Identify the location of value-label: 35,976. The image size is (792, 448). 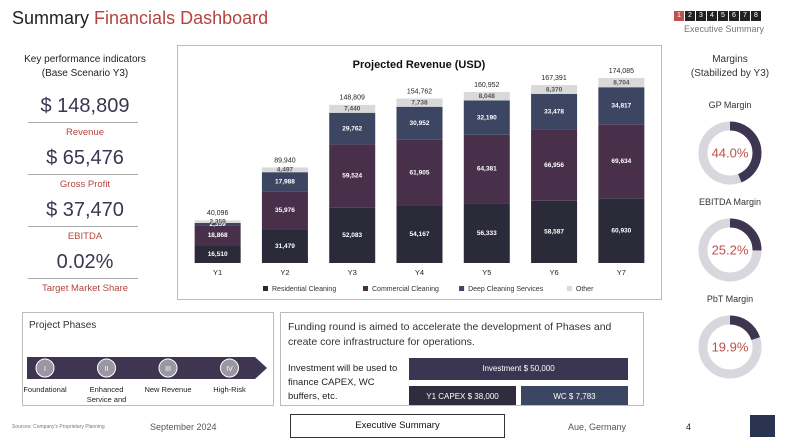
(285, 210).